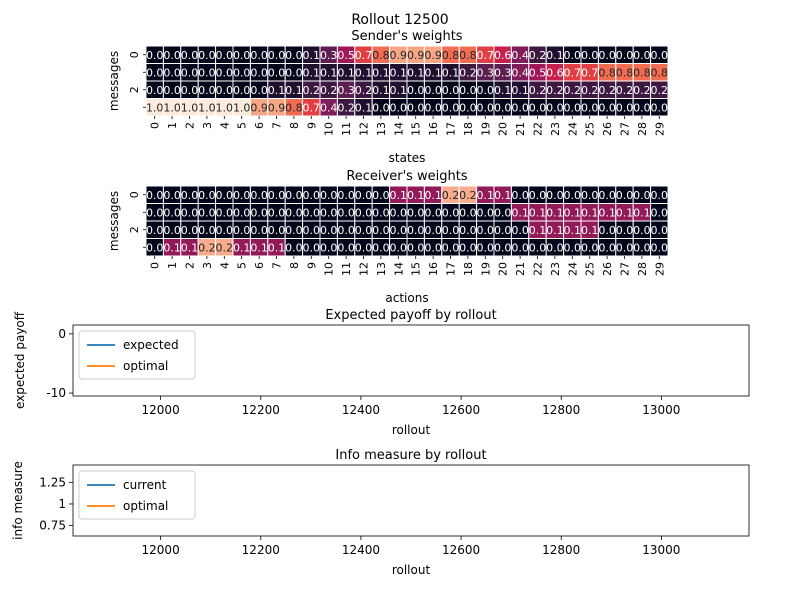 The height and width of the screenshot is (600, 800). I want to click on x-tick-label: 12600, so click(461, 550).